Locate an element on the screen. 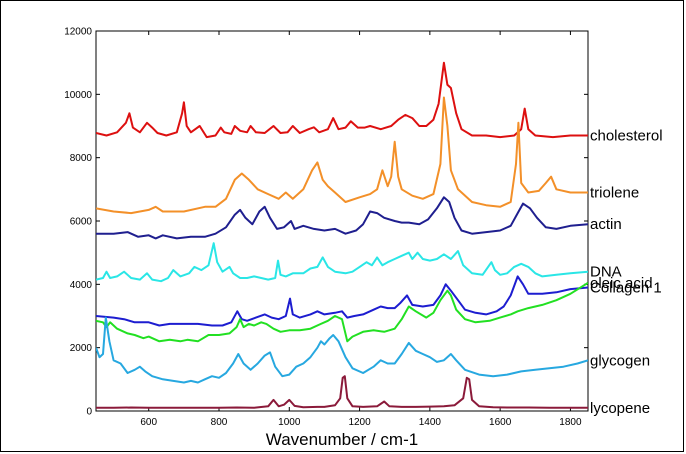  series-label: triolene is located at coordinates (614, 193).